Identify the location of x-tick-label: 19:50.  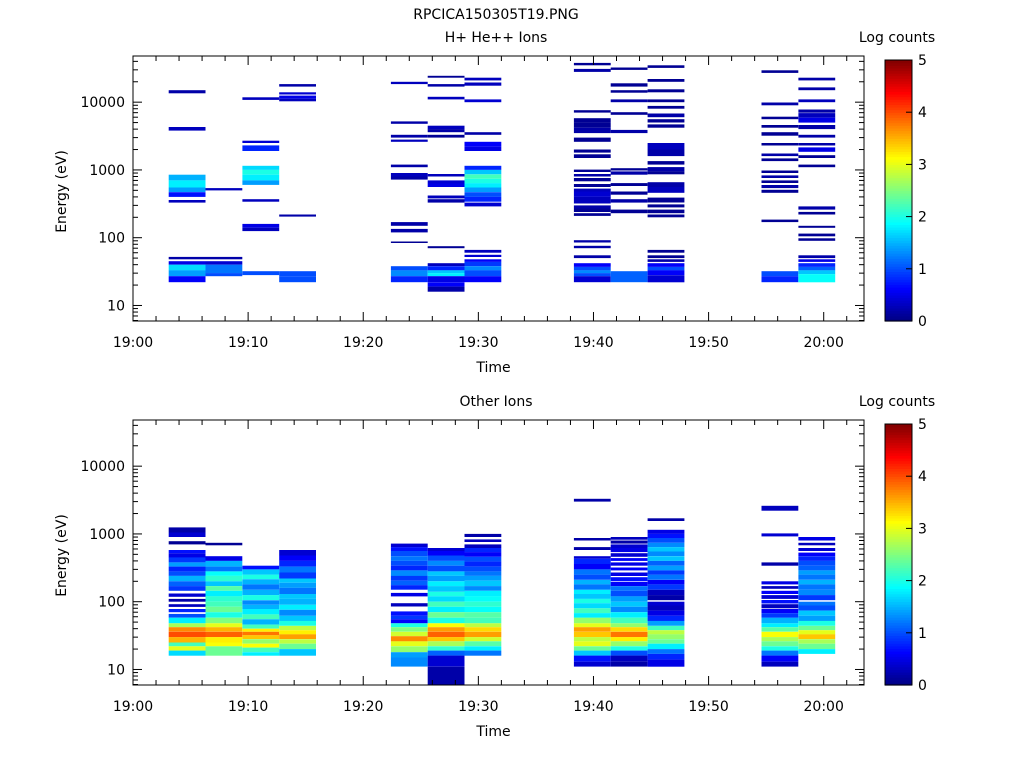
(708, 343).